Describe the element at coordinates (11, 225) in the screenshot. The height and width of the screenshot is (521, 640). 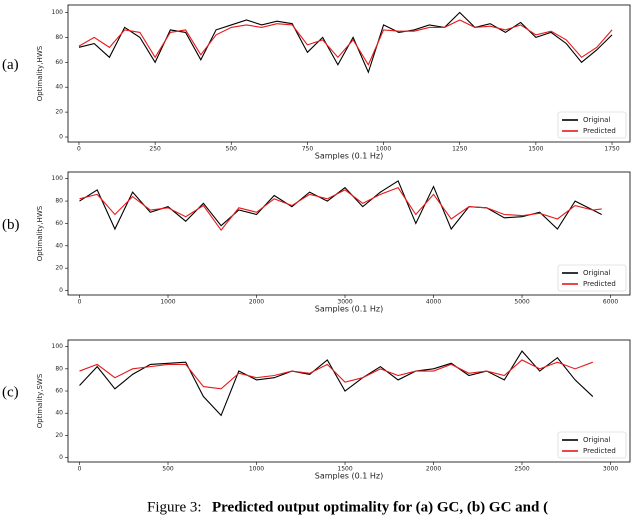
I see `panel-label: (b)` at that location.